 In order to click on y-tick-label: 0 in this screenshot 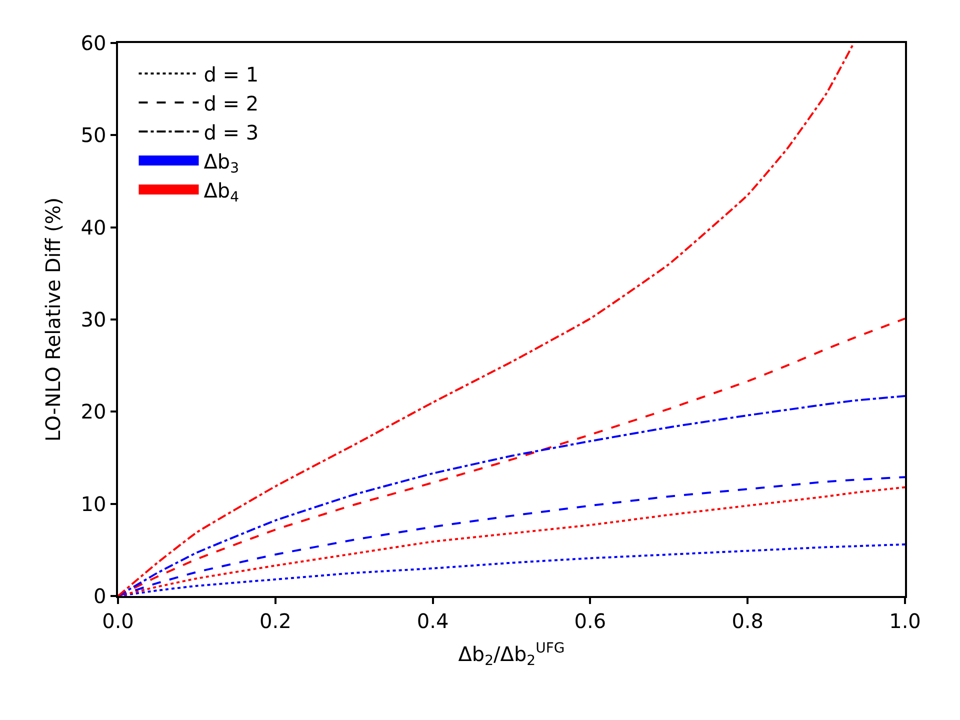, I will do `click(100, 596)`.